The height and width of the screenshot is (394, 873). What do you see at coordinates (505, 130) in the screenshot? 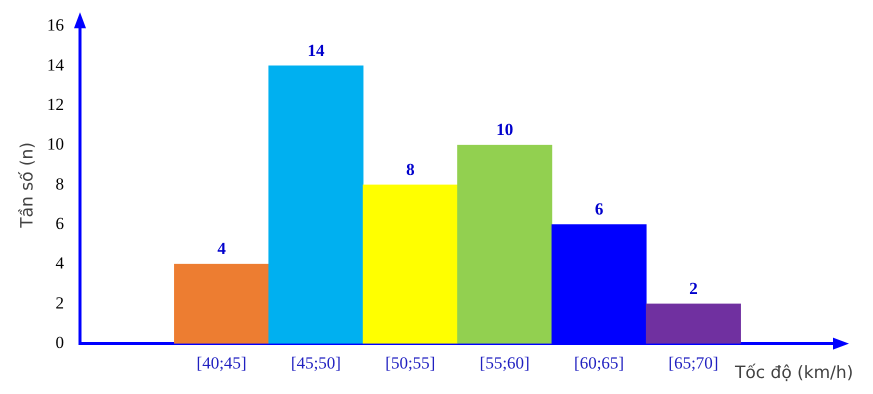
I see `data-label: 10` at bounding box center [505, 130].